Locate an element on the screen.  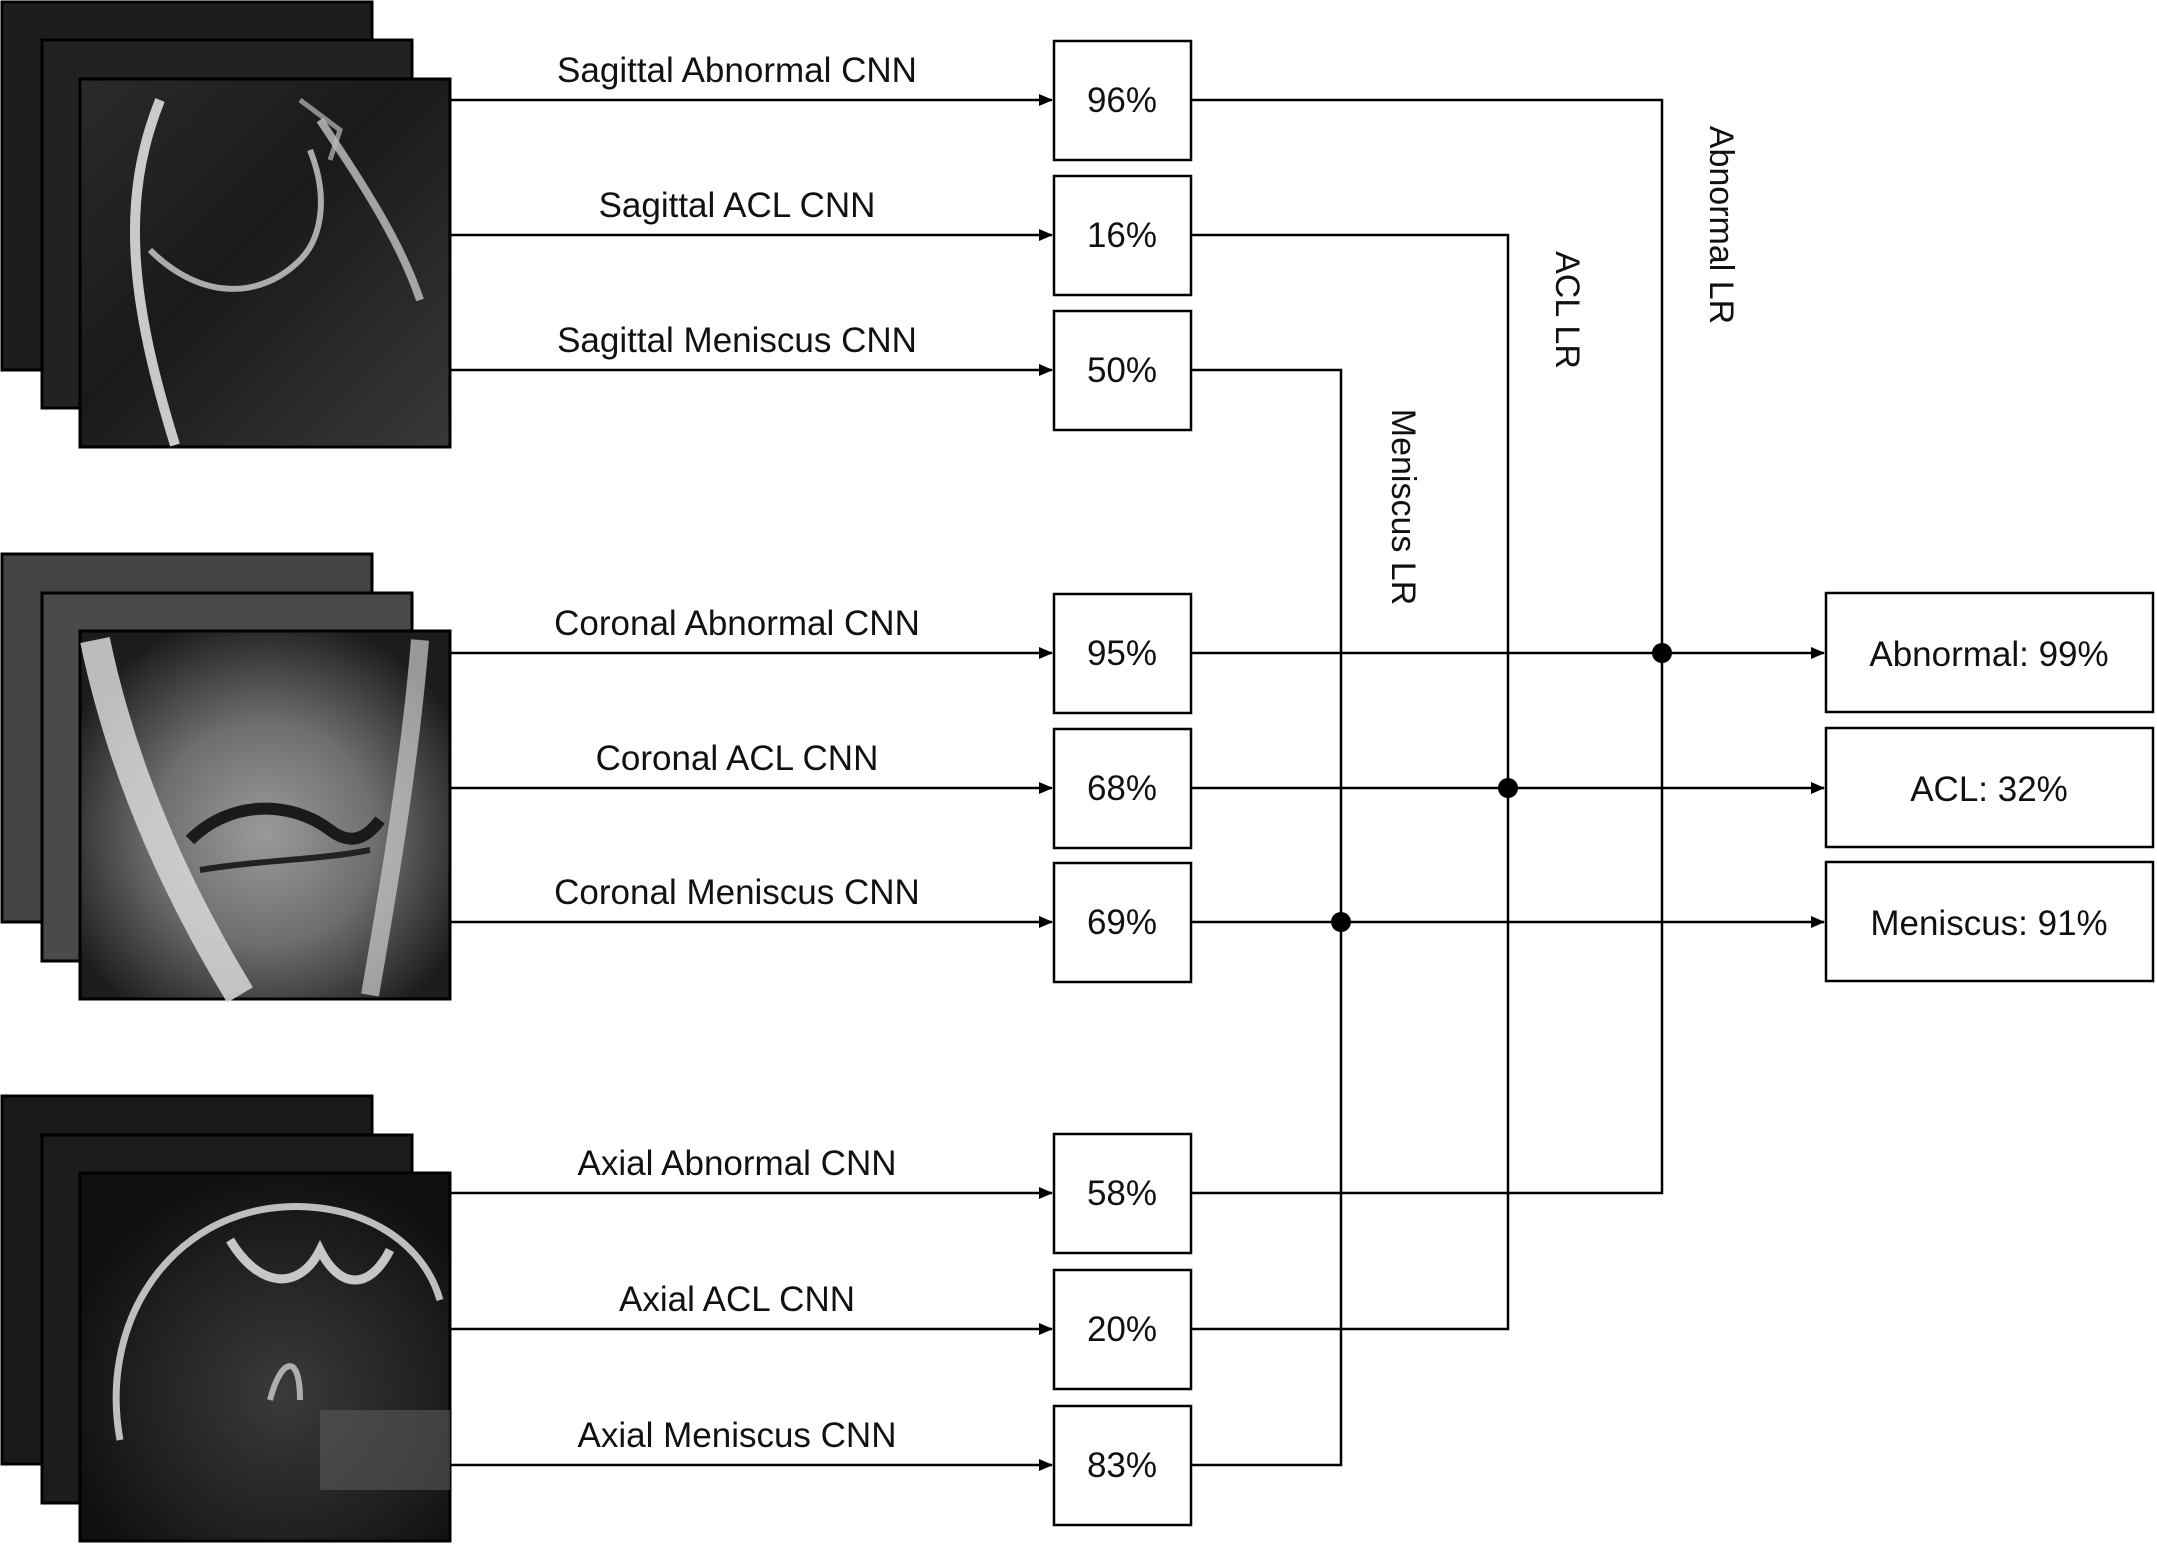
cnn-row: Sagittal ACL CNN 16% is located at coordinates (821, 235).